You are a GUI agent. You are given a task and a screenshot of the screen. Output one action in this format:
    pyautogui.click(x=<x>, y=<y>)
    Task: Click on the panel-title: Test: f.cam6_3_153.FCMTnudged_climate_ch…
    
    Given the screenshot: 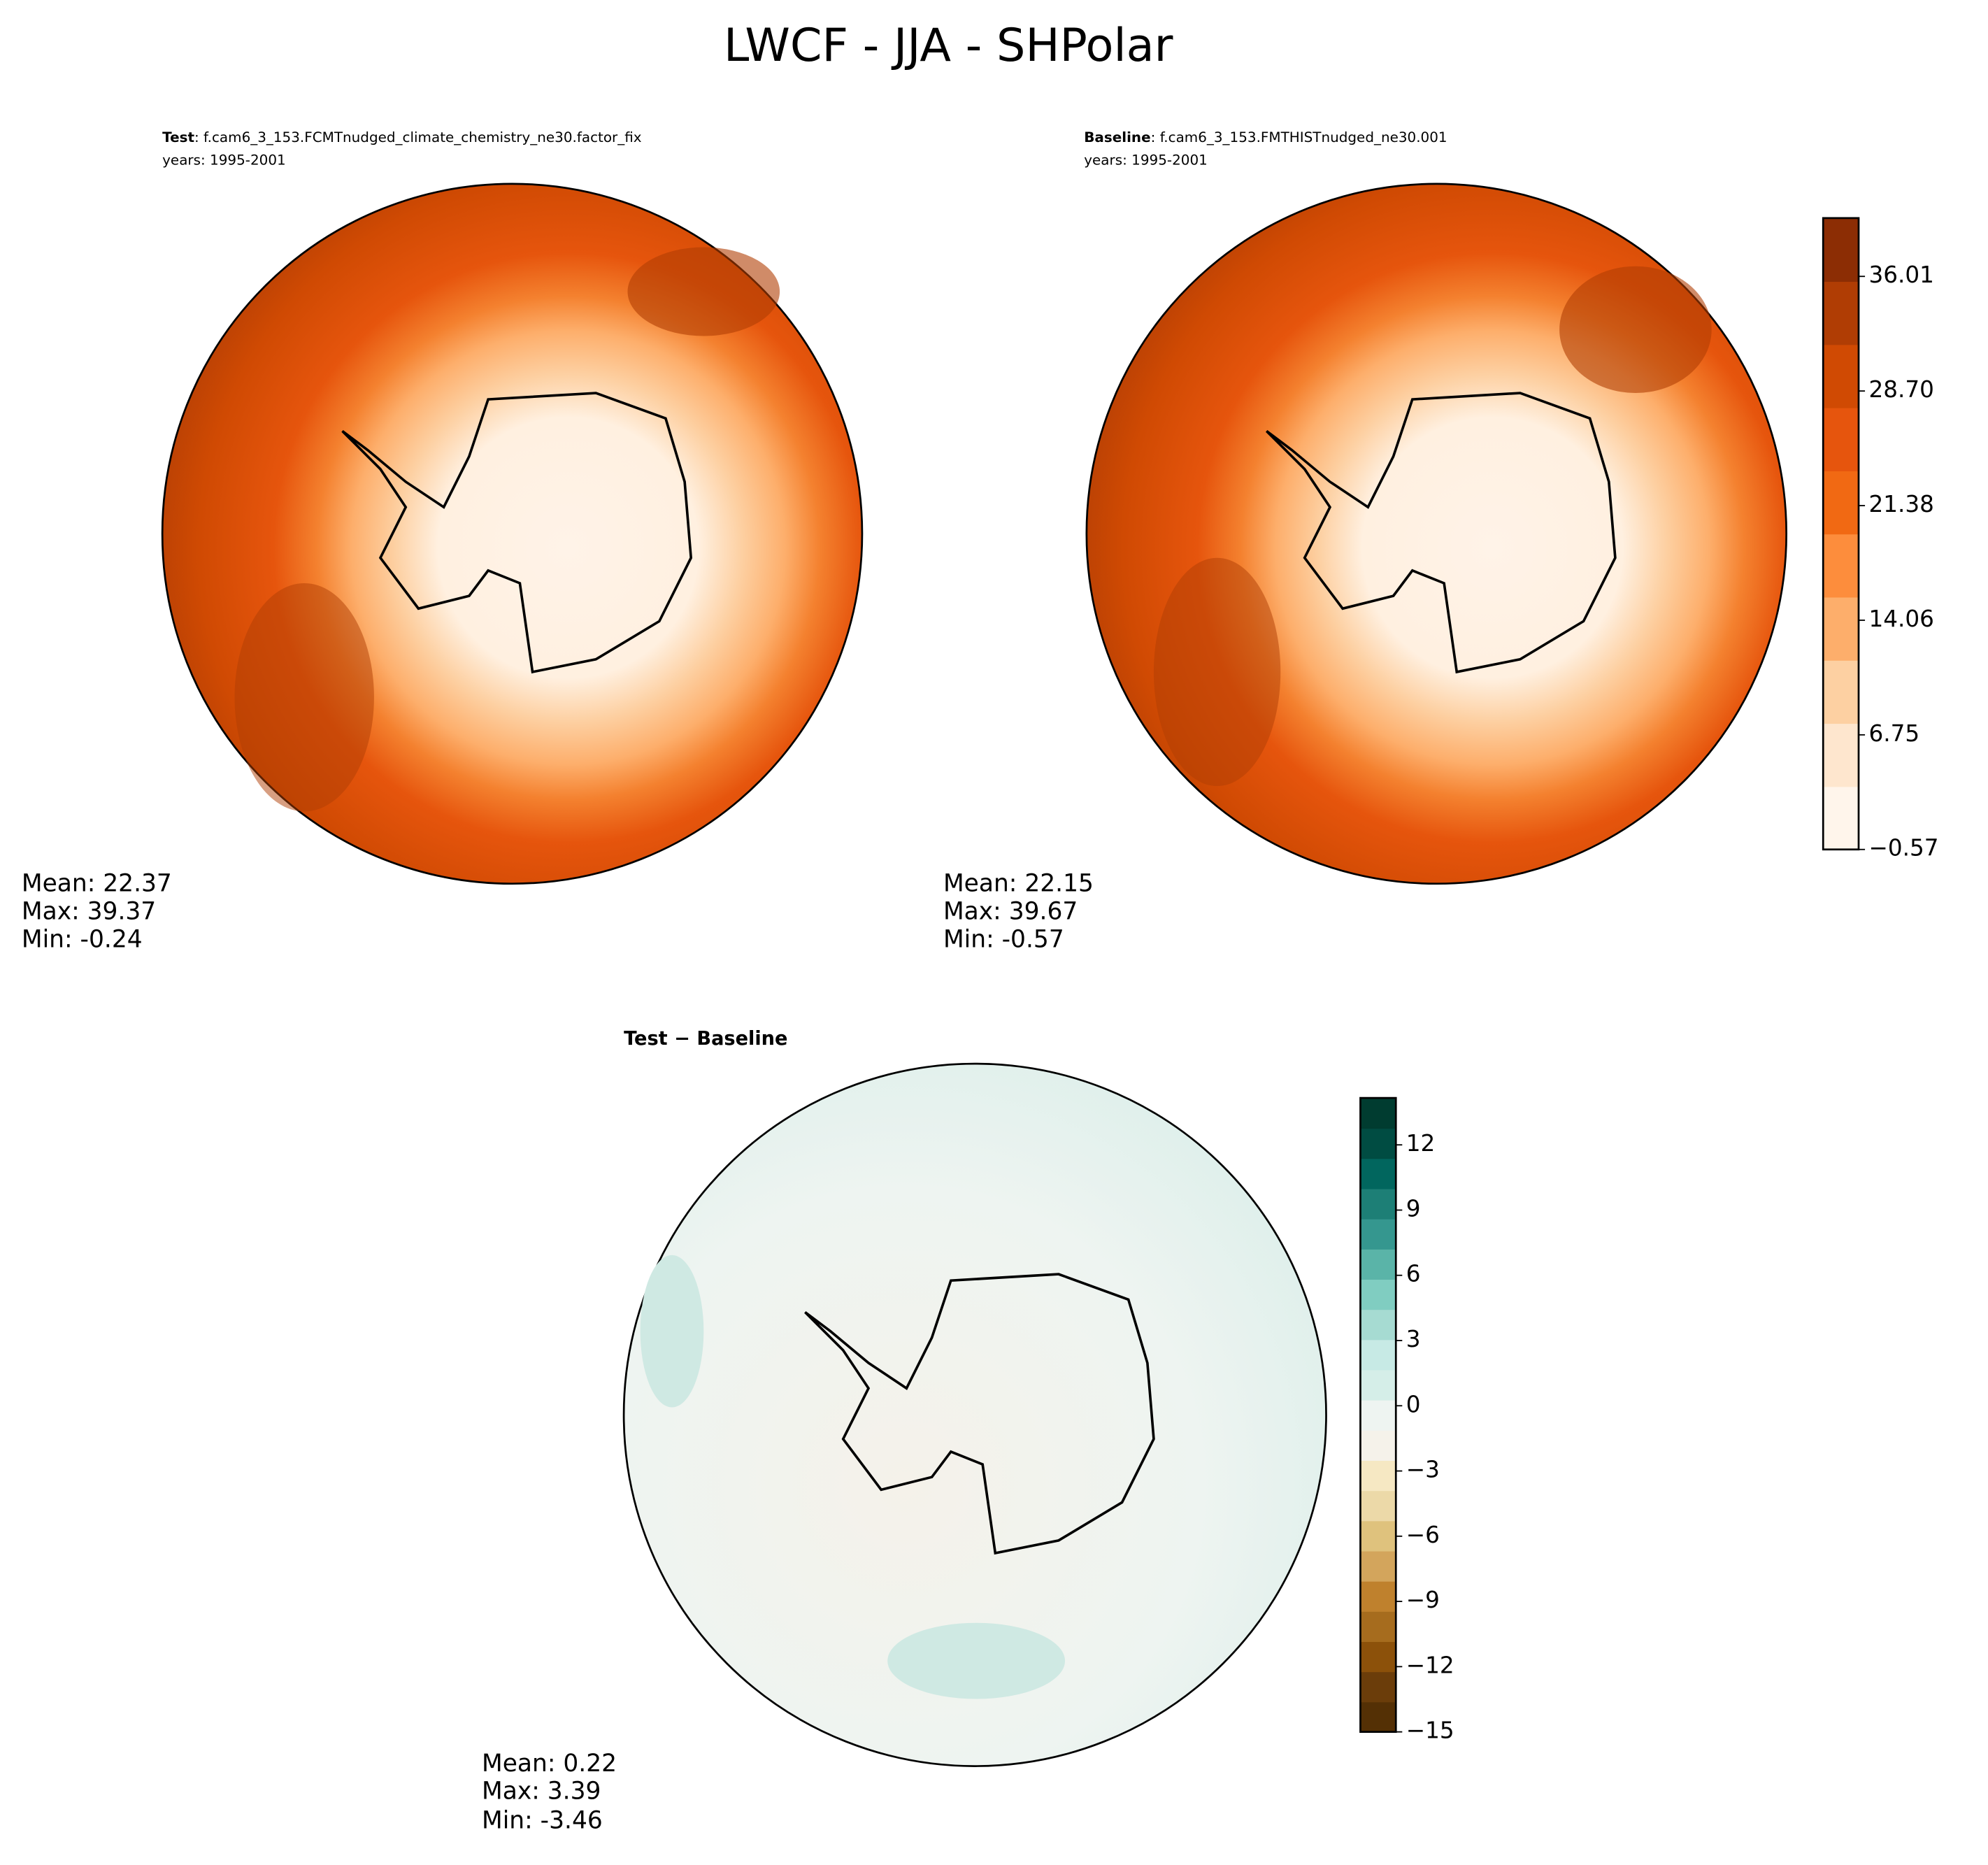 What is the action you would take?
    pyautogui.click(x=402, y=137)
    